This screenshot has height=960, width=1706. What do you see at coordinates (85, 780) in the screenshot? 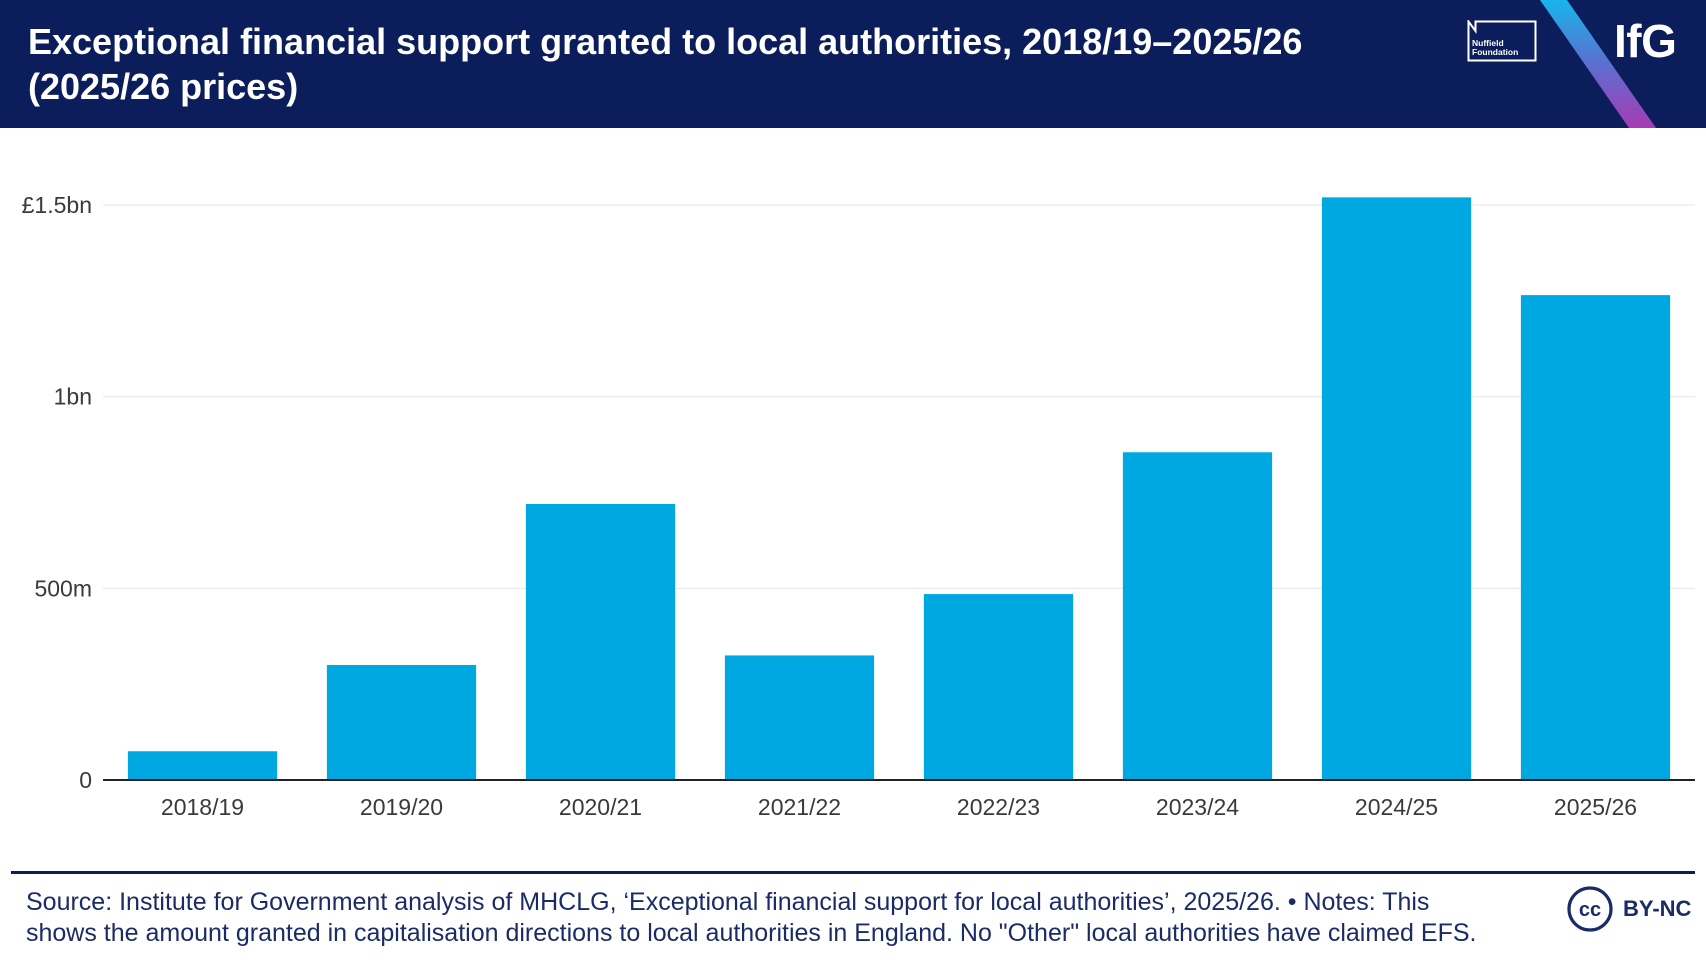
I see `y-tick-label-0: 0` at bounding box center [85, 780].